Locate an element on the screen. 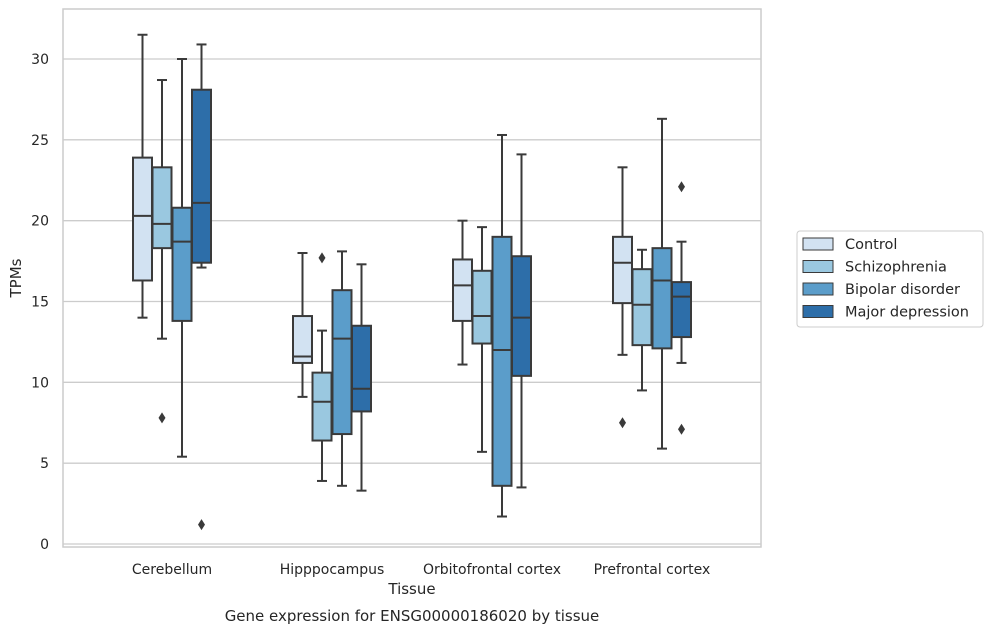 Image resolution: width=993 pixels, height=634 pixels. y-tick-labels: 0 5 10 15 20 25 30 is located at coordinates (40, 302).